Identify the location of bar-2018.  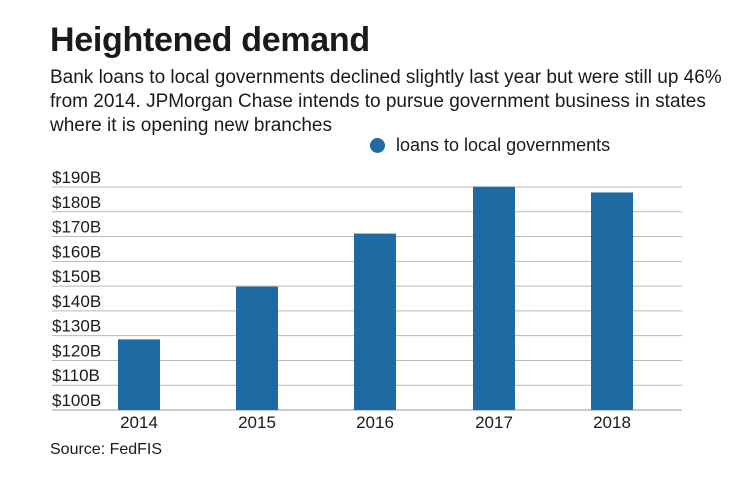
(612, 301).